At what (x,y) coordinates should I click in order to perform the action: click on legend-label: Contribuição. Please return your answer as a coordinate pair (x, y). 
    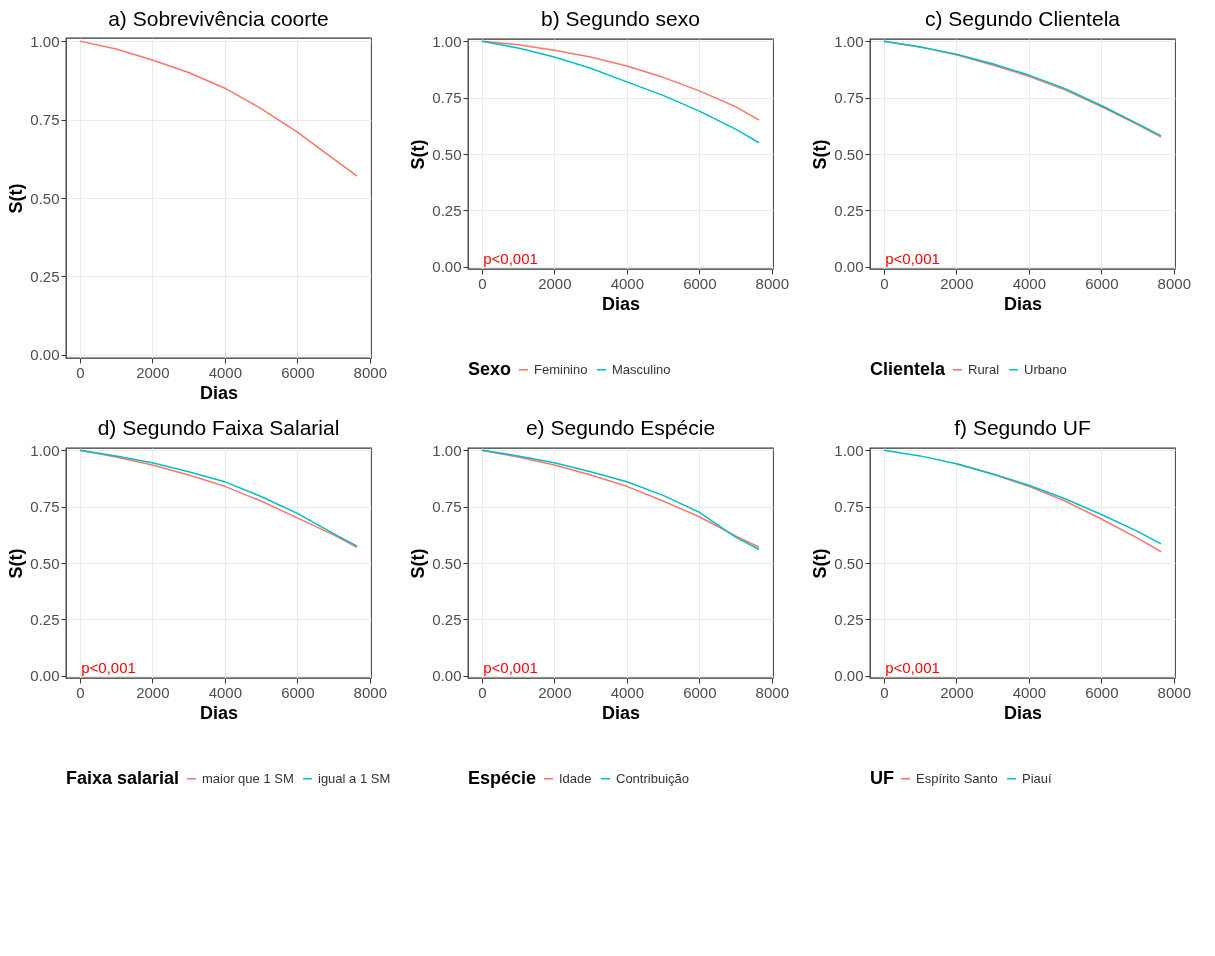
    Looking at the image, I should click on (652, 778).